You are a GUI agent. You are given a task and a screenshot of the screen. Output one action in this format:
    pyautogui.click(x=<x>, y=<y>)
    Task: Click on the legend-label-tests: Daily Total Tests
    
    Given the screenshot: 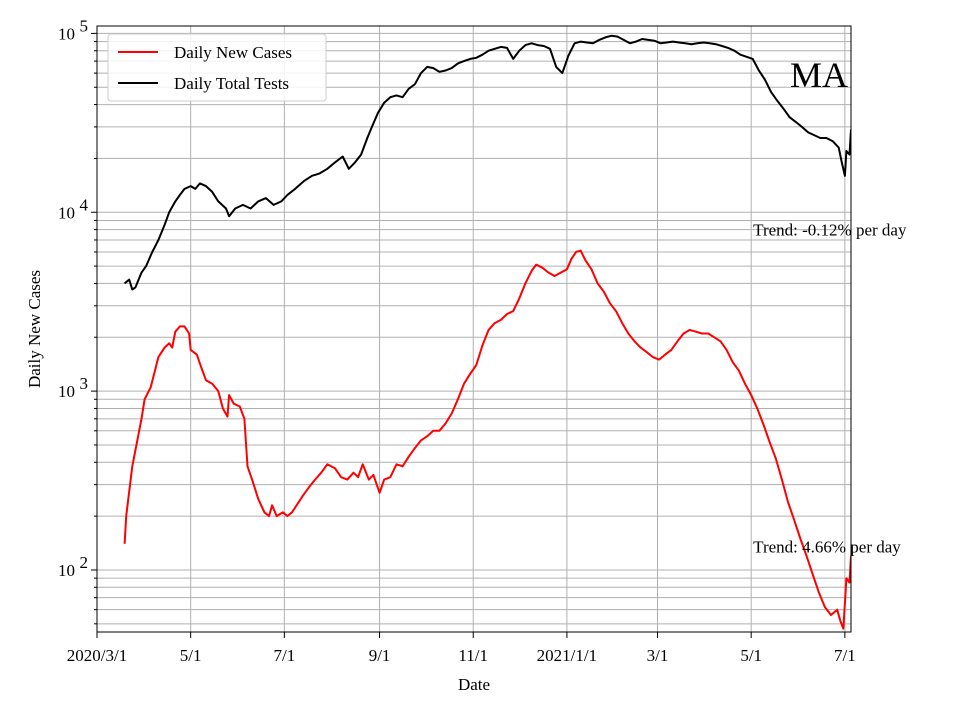 What is the action you would take?
    pyautogui.click(x=231, y=83)
    